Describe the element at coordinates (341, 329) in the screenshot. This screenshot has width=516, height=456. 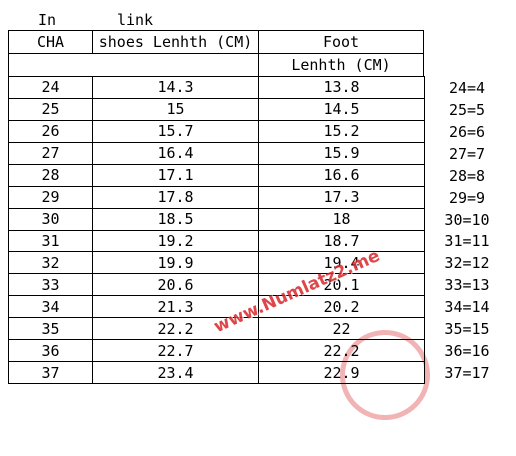
I see `foot-length-cell: 22` at that location.